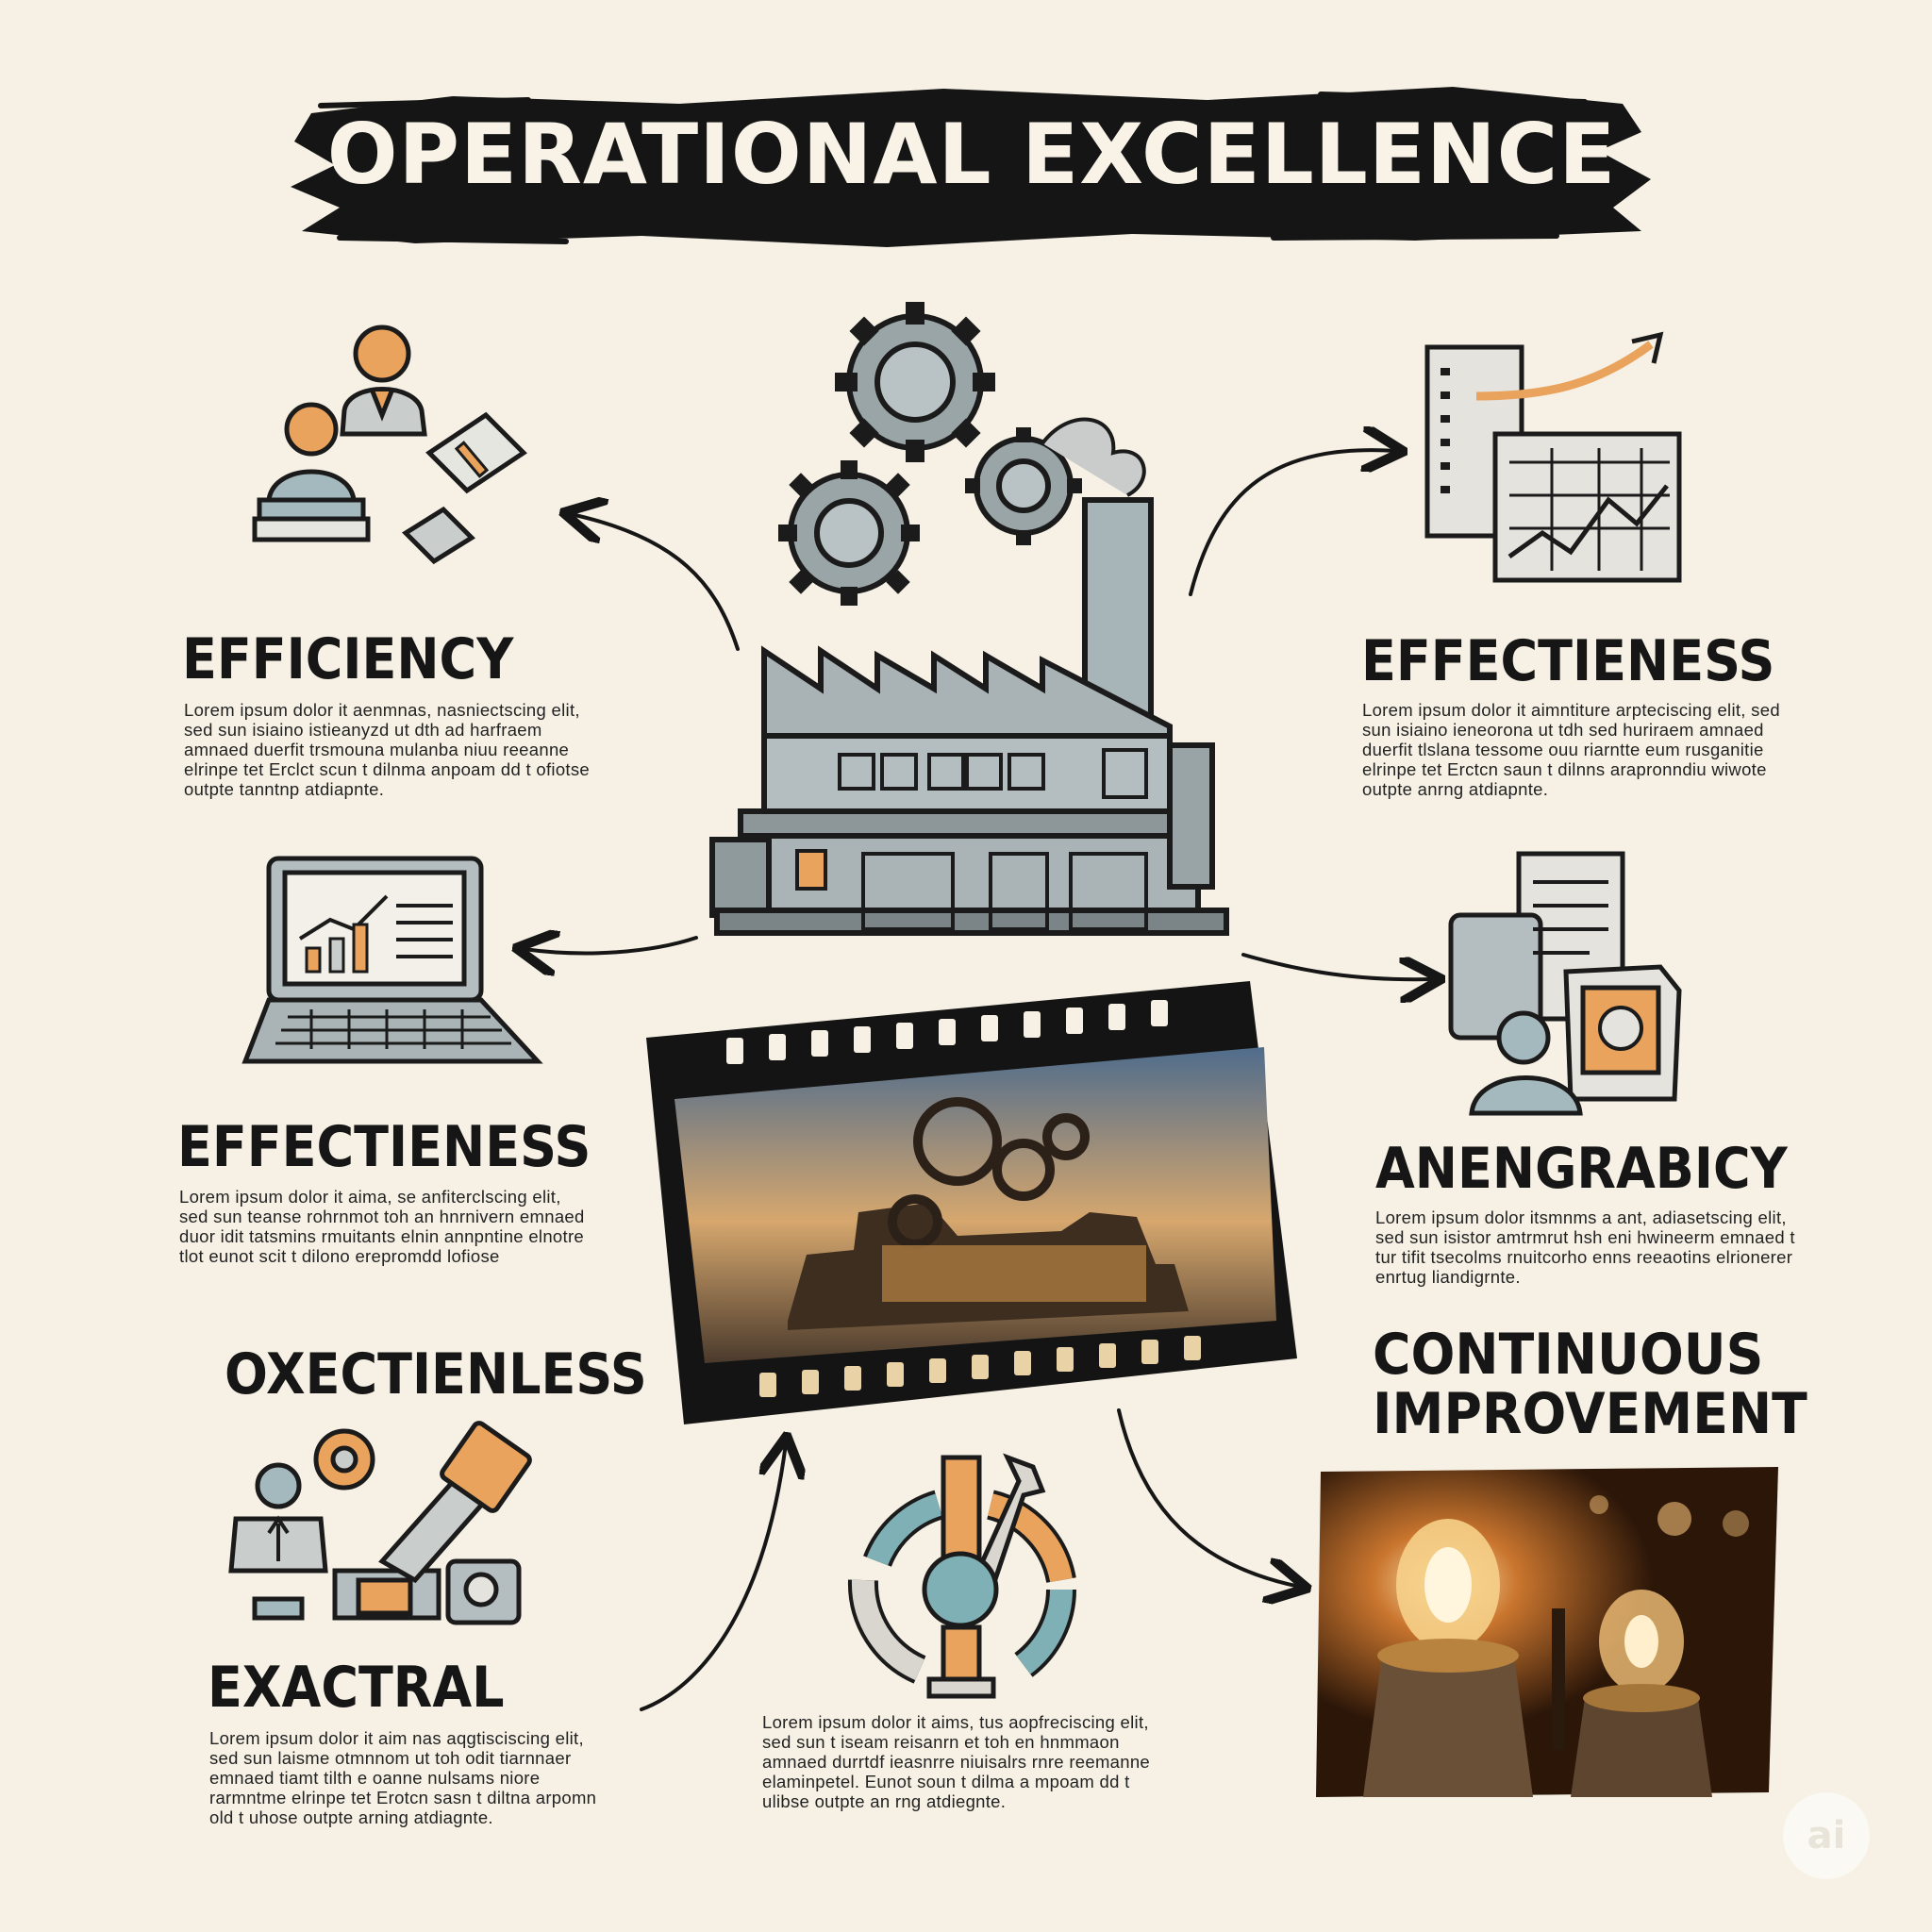 The width and height of the screenshot is (1932, 1932). I want to click on lamps-photo, so click(1547, 1632).